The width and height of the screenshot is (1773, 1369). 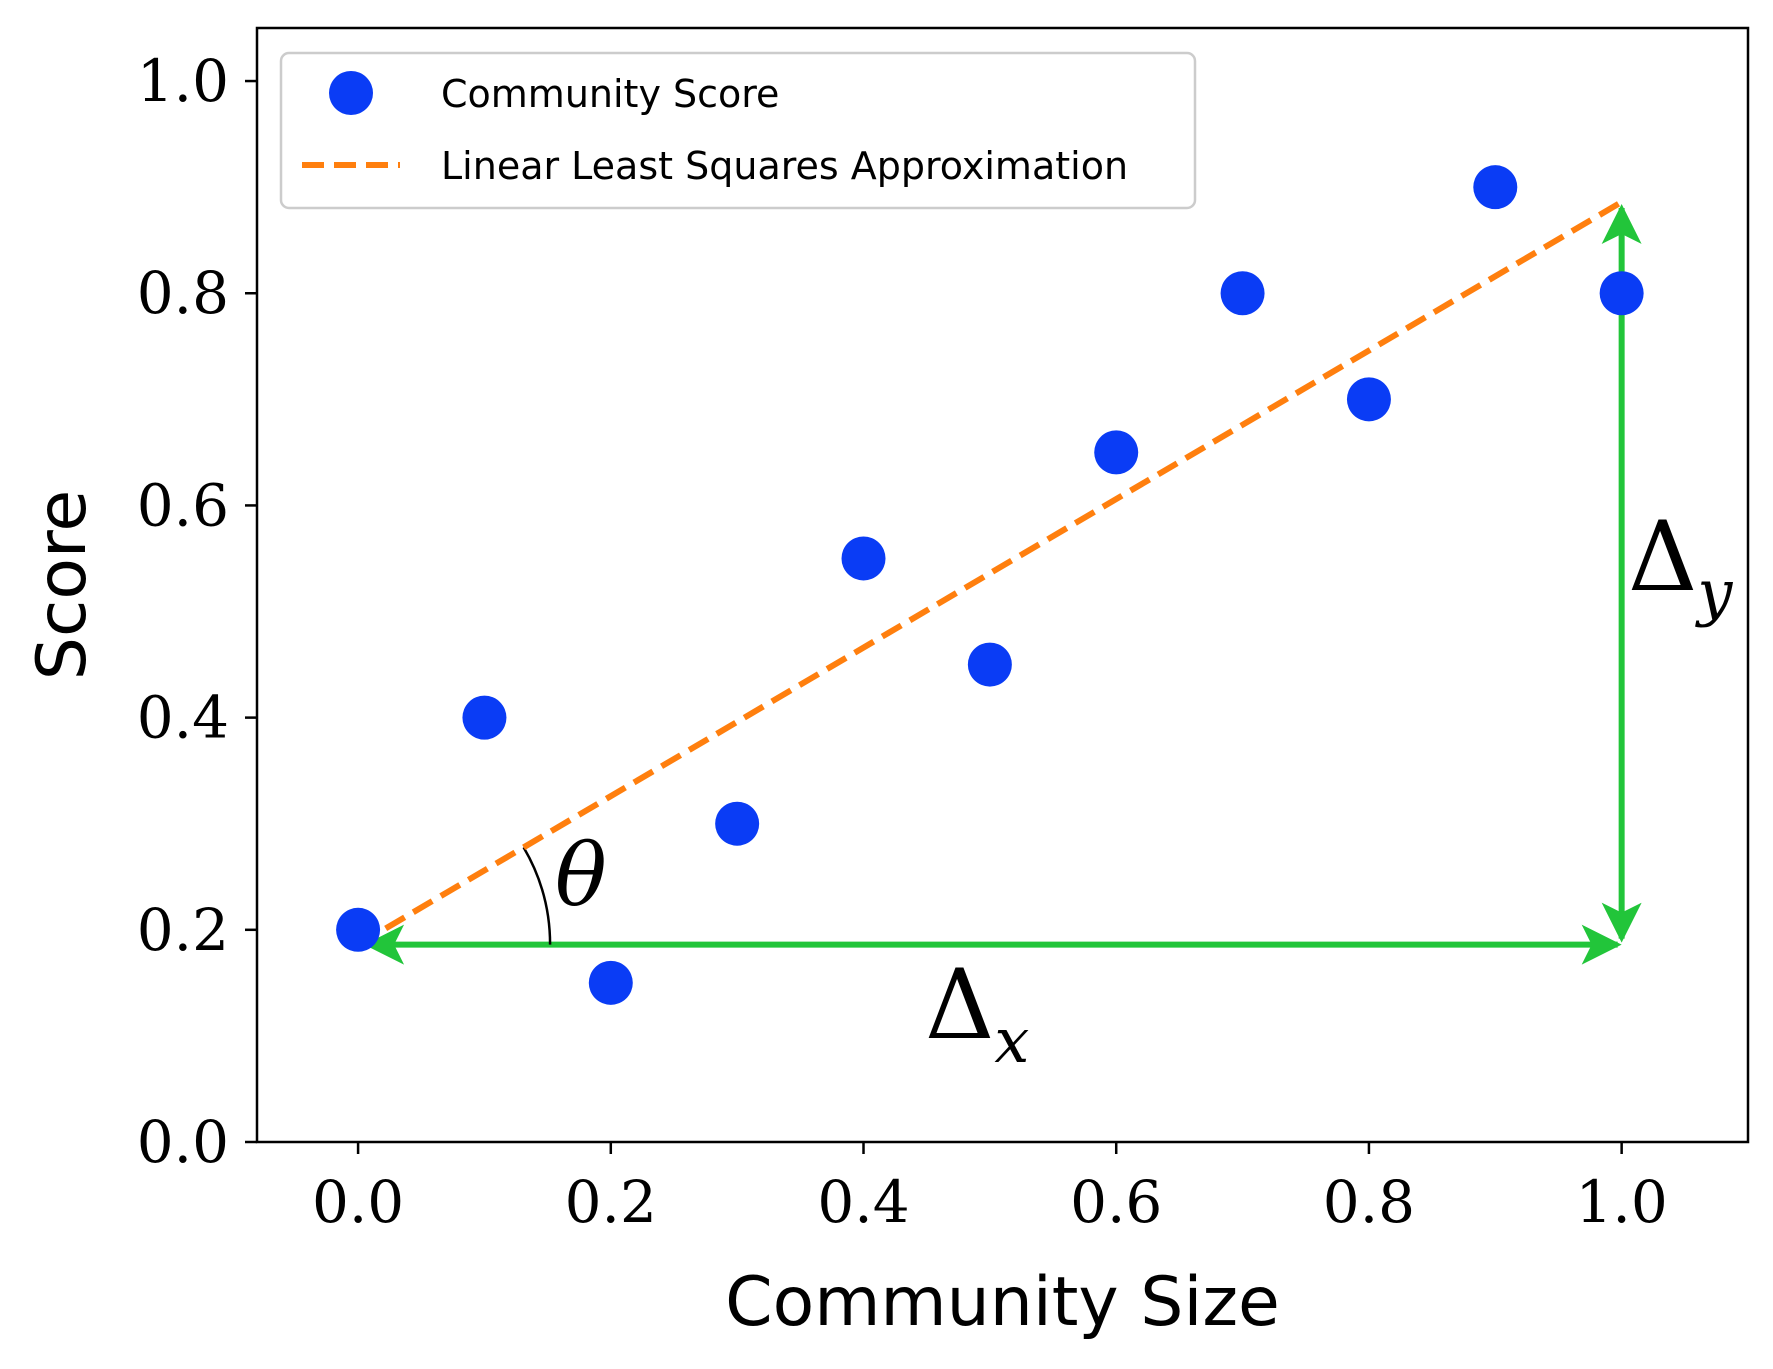 I want to click on y-axis-title: Score, so click(x=62, y=585).